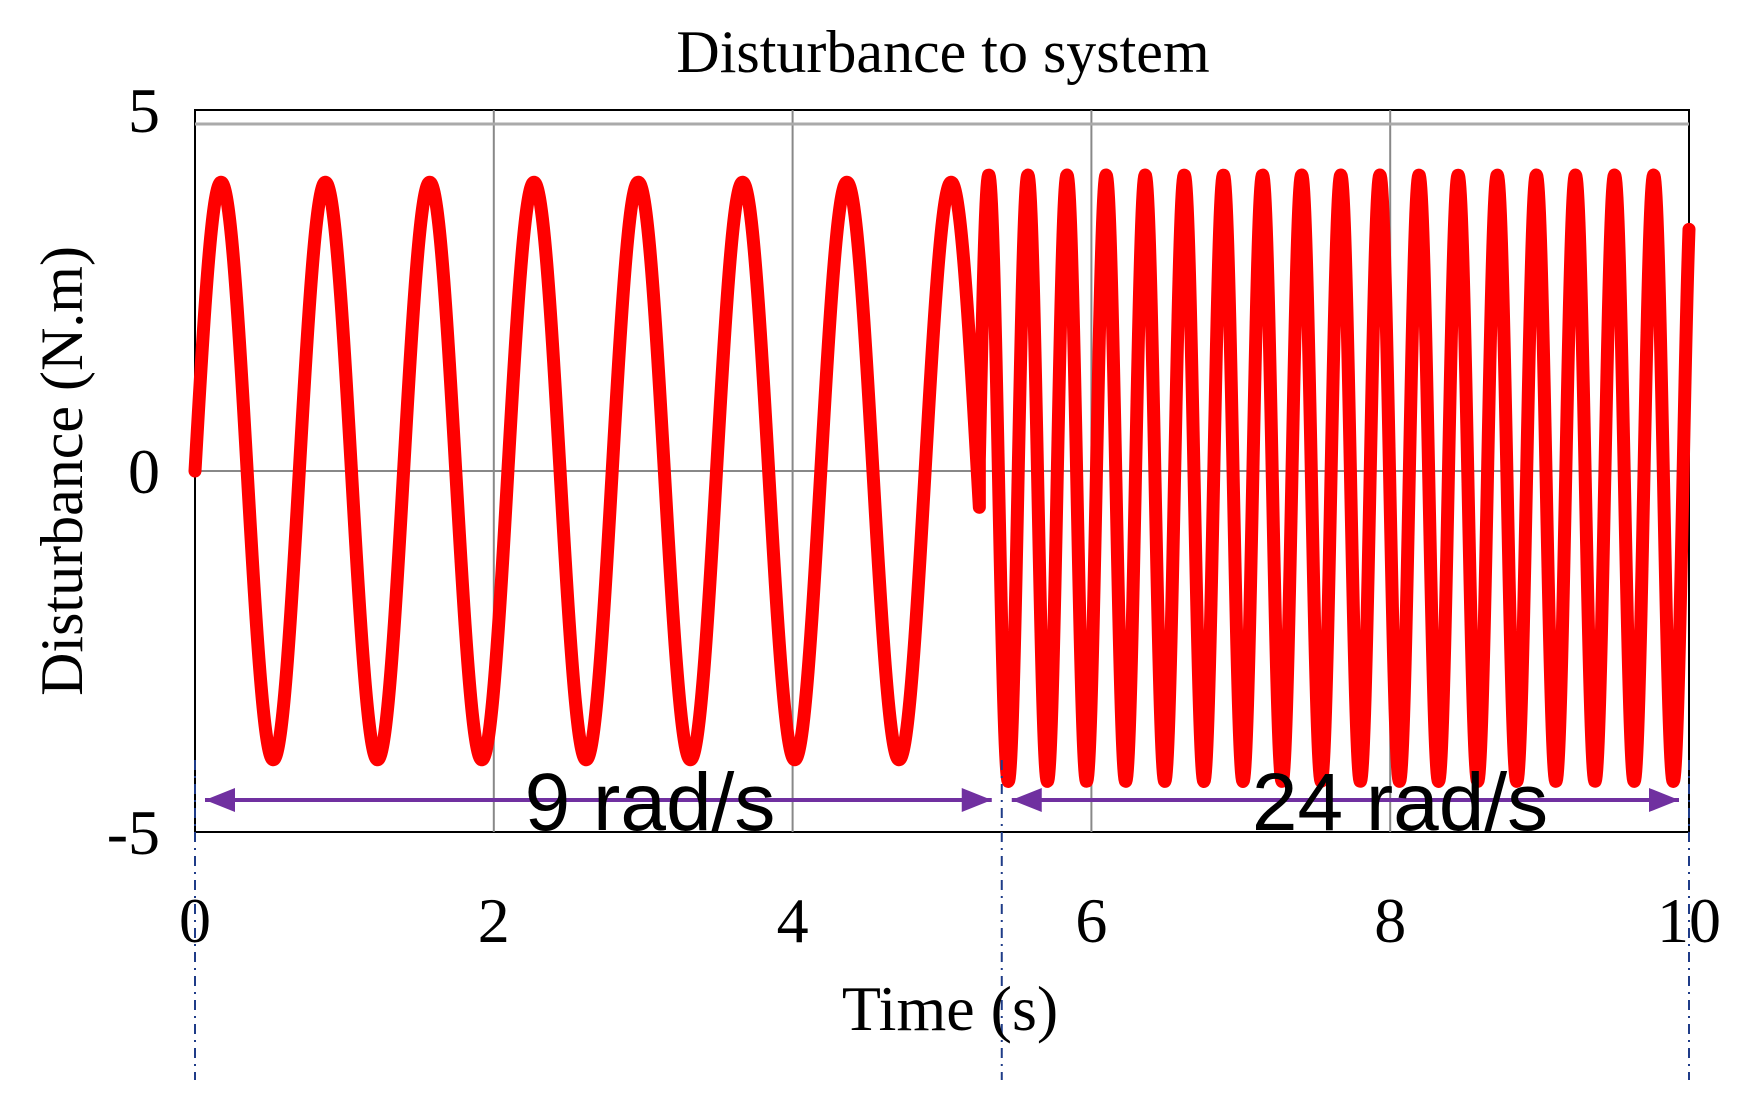 This screenshot has height=1107, width=1742. I want to click on chart-title: Disturbance to system, so click(942, 52).